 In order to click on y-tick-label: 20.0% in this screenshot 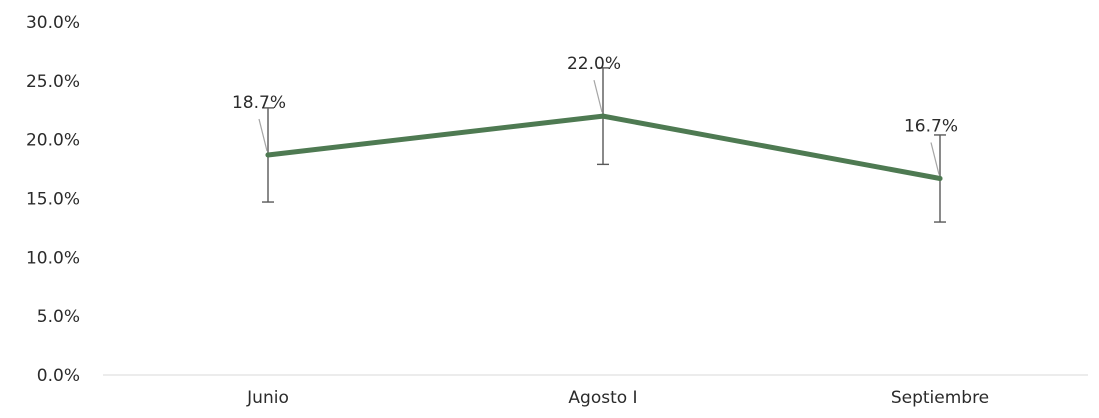, I will do `click(53, 141)`.